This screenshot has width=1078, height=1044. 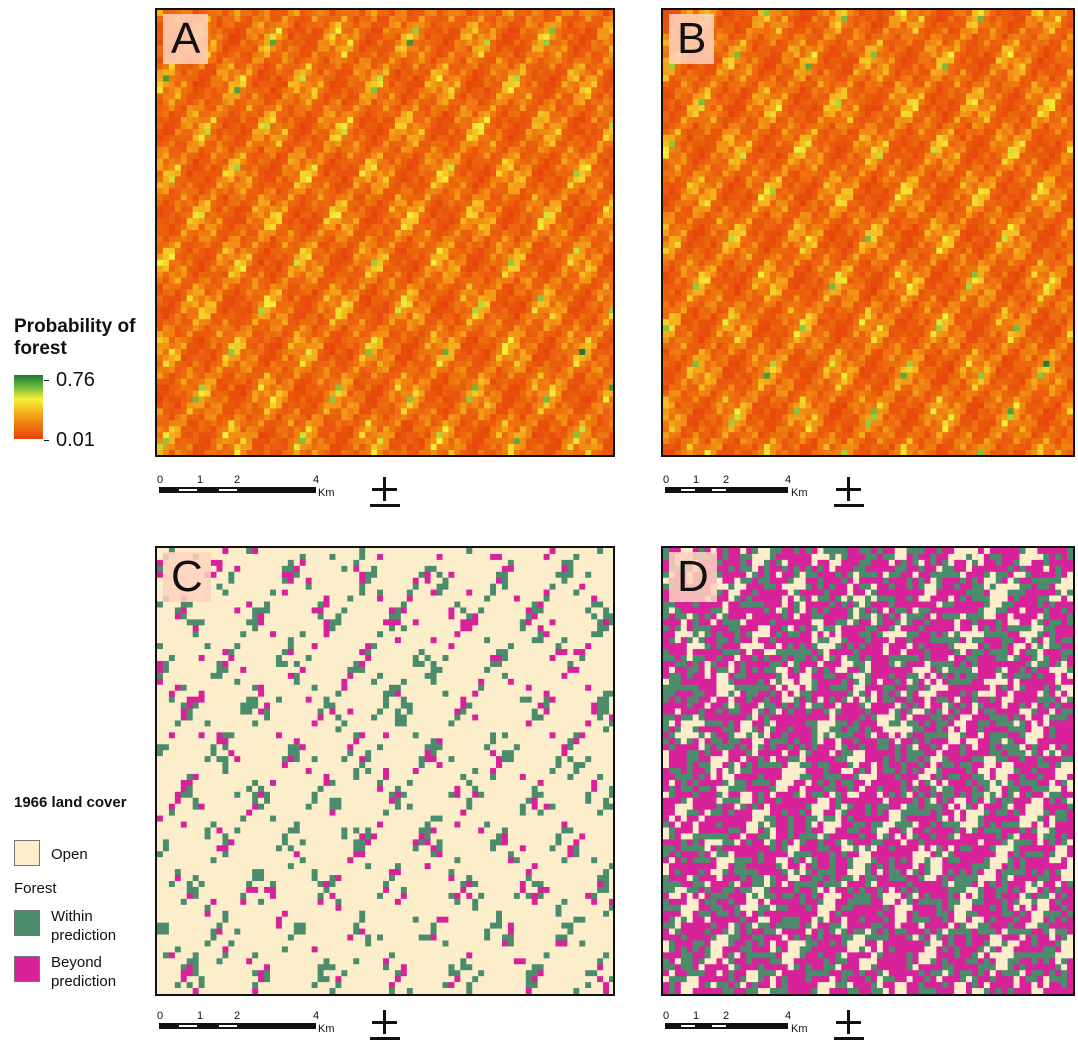 I want to click on ramp-tick-min, so click(x=46, y=440).